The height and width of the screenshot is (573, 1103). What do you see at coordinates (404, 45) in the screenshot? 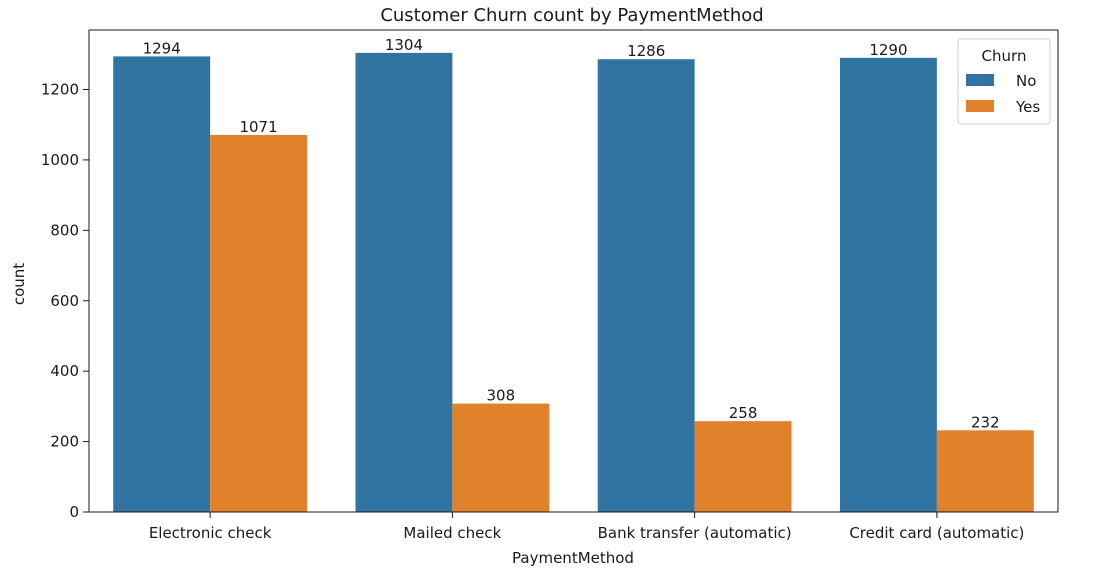
I see `bar-value-label: 1304` at bounding box center [404, 45].